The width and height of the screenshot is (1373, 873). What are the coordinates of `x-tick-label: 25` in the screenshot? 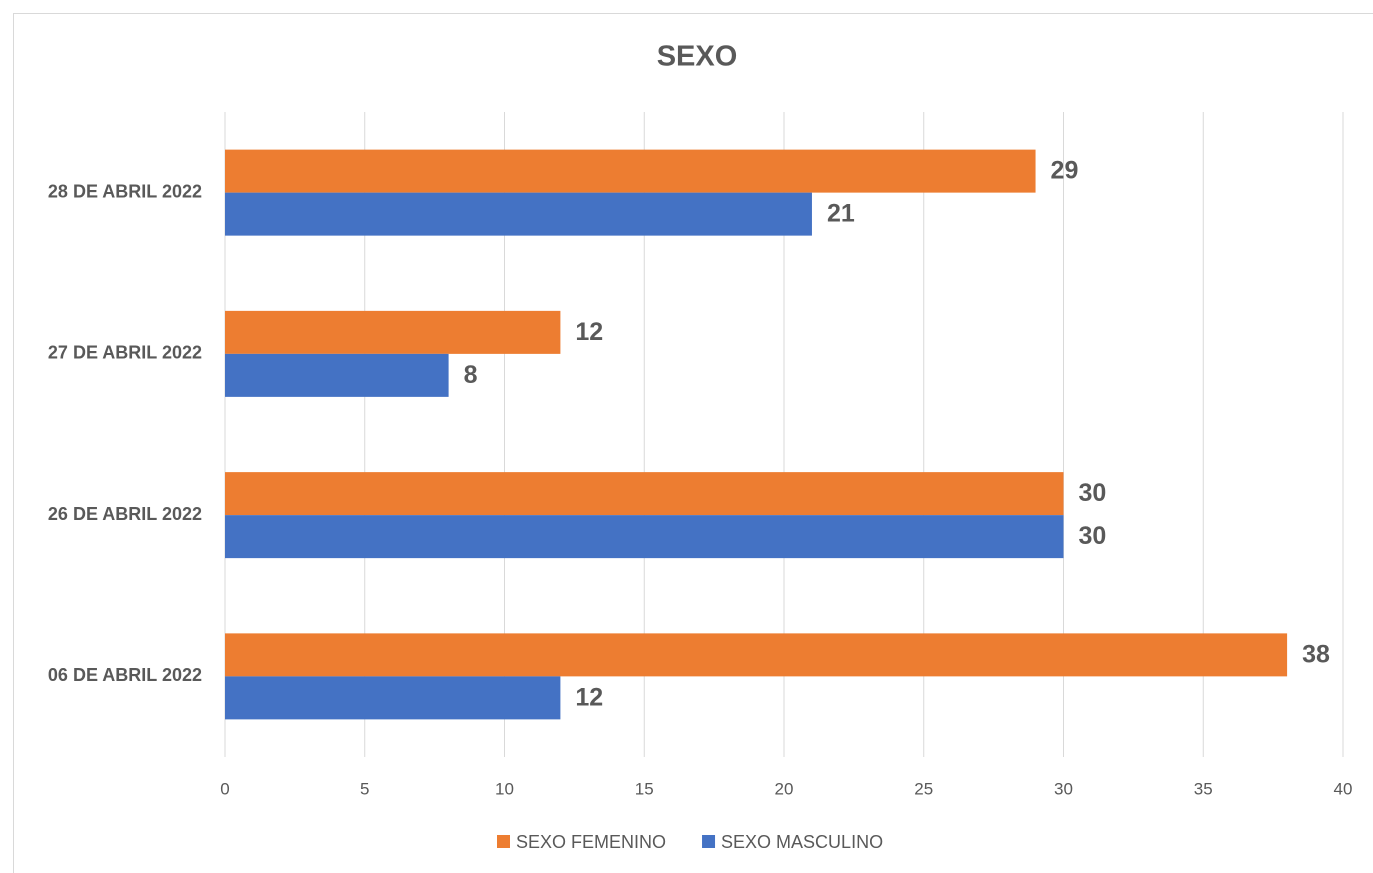 It's located at (923, 788).